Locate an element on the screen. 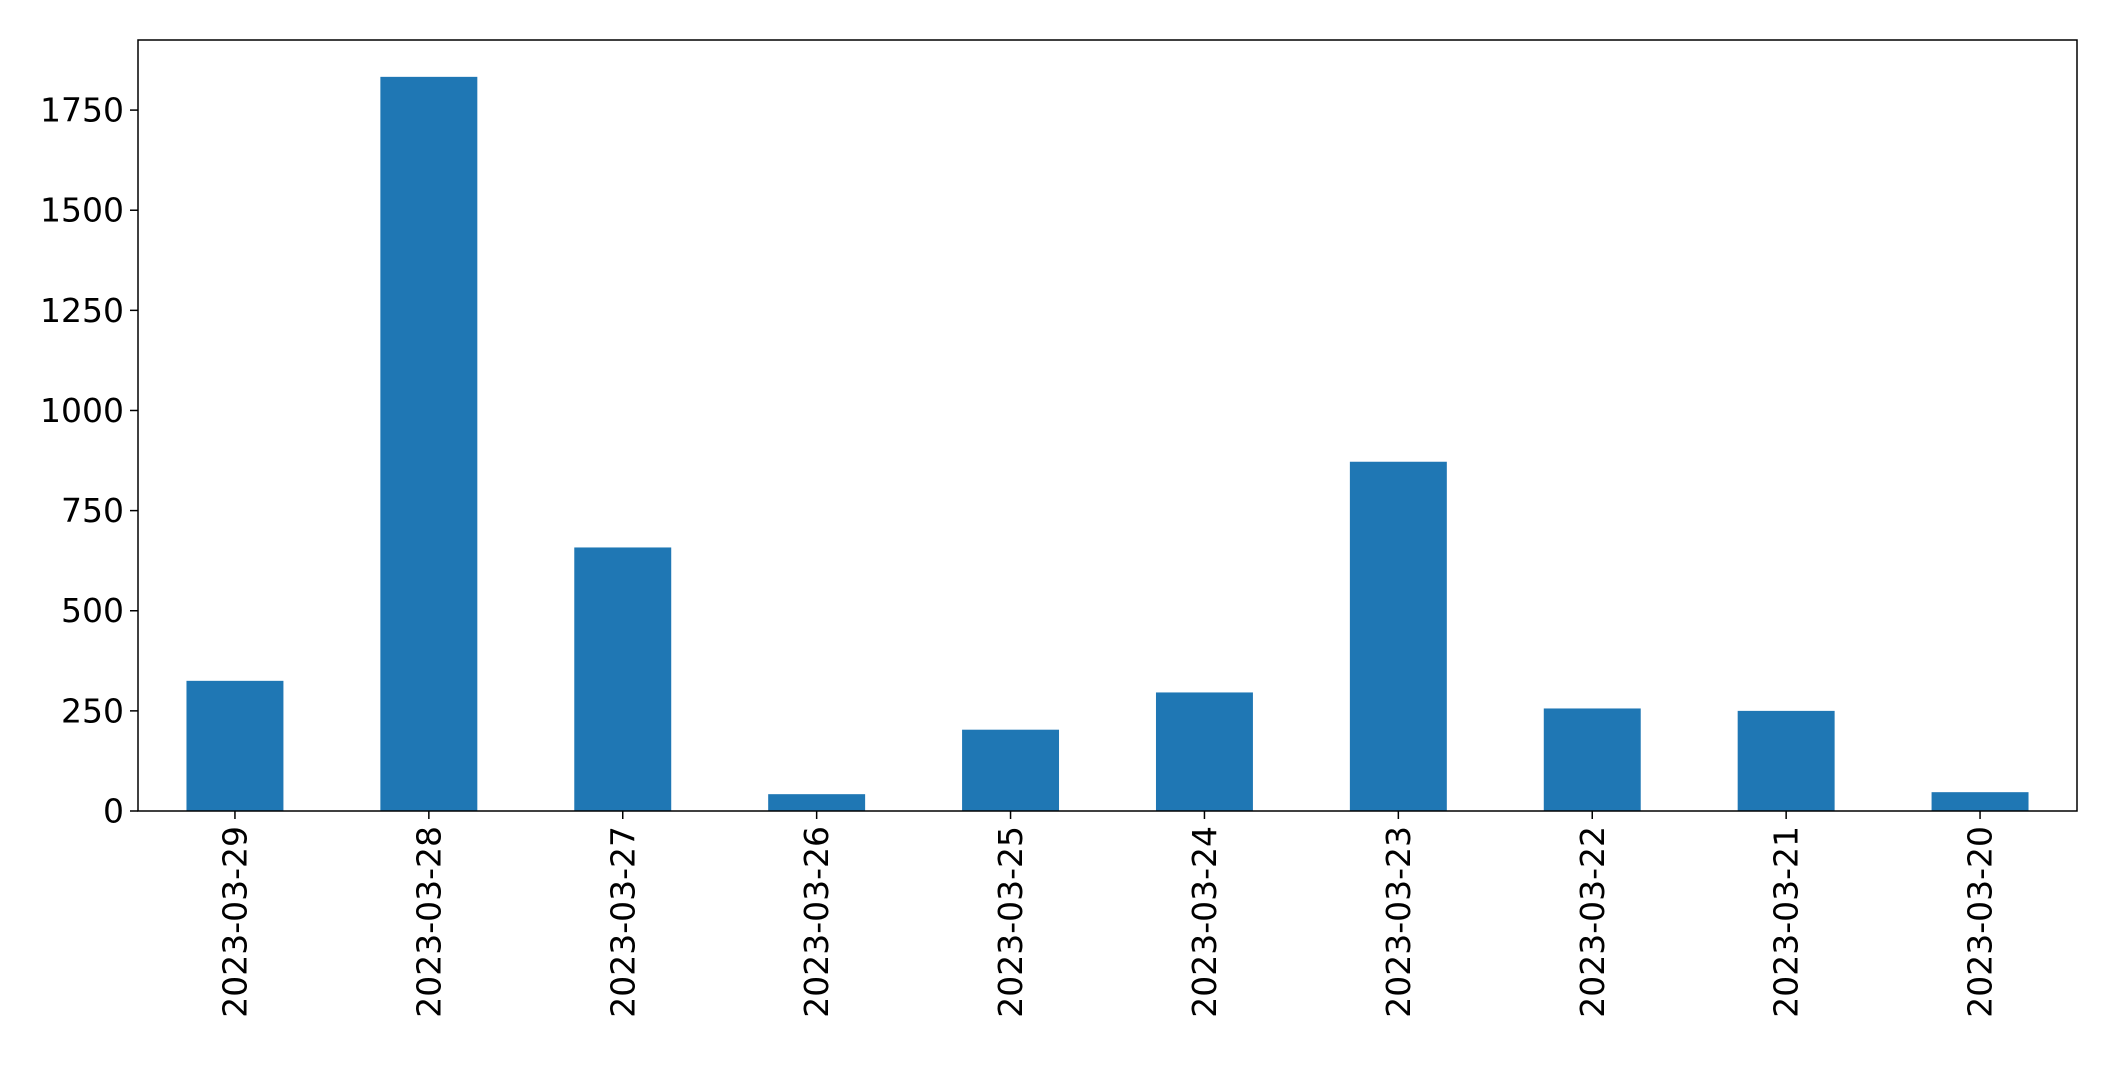 Image resolution: width=2115 pixels, height=1065 pixels. x-tick-label: 2023-03-25 is located at coordinates (1010, 922).